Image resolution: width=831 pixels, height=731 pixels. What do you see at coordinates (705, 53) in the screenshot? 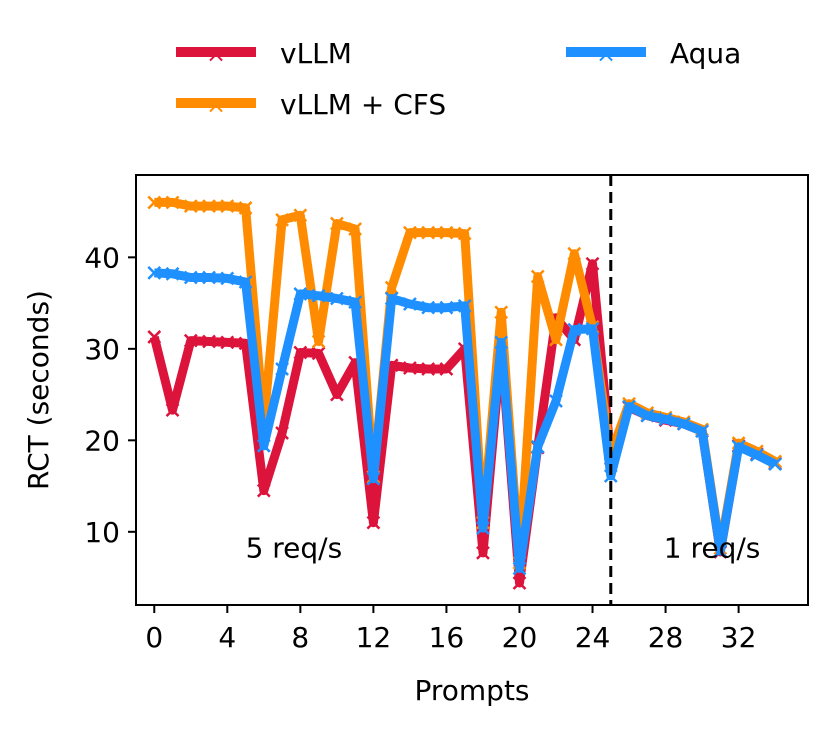
I see `legend-label-aqua: Aqua` at bounding box center [705, 53].